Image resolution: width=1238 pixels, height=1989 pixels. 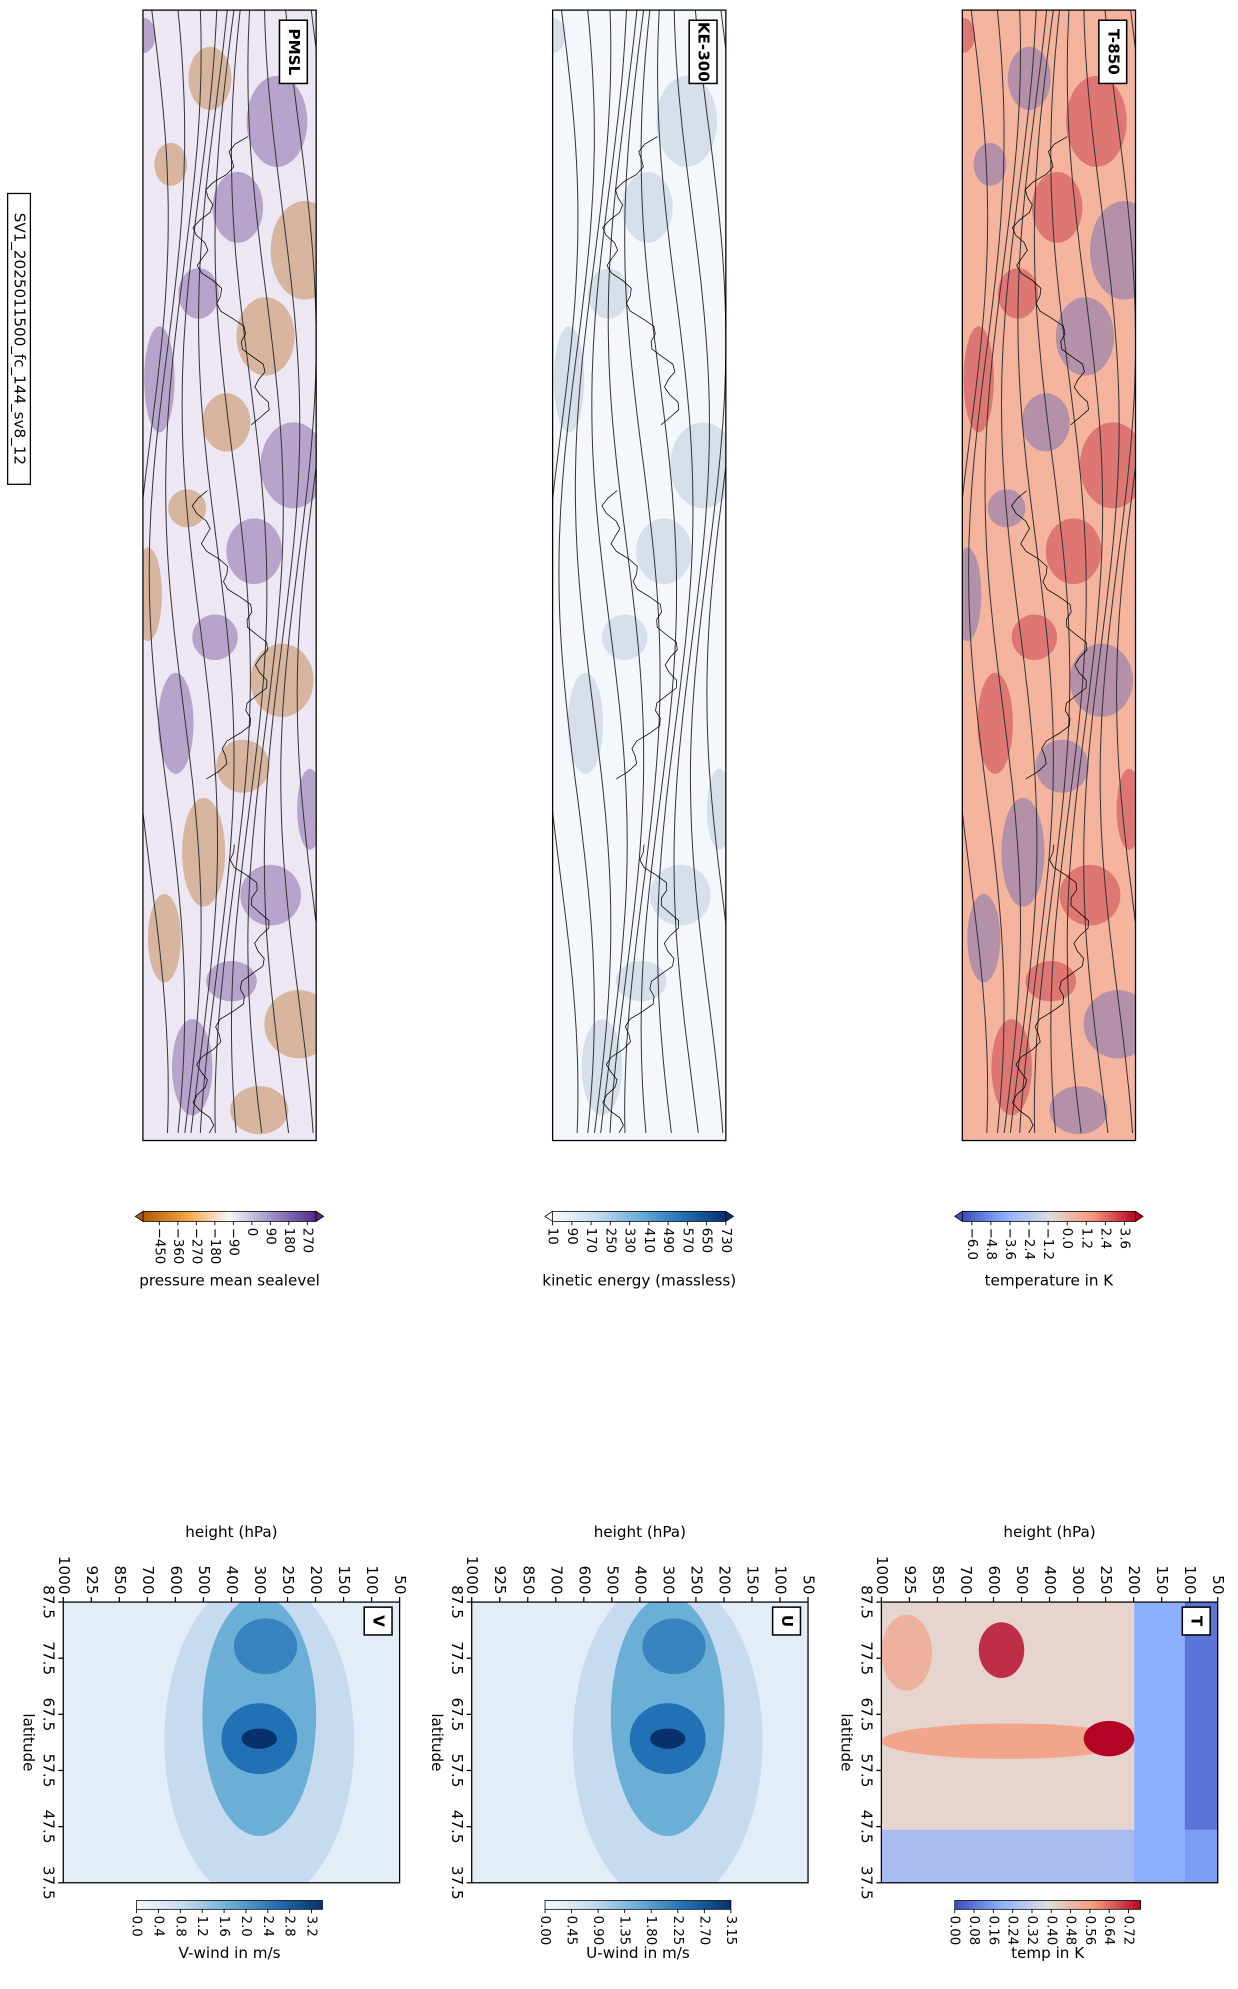 What do you see at coordinates (571, 1931) in the screenshot?
I see `colorbar-tick-label: 0.45` at bounding box center [571, 1931].